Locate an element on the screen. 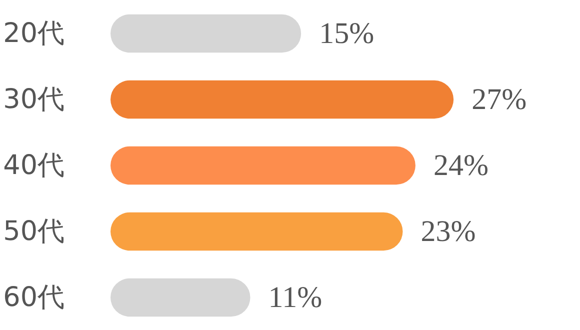 This screenshot has height=330, width=580. data-label: 23% is located at coordinates (448, 231).